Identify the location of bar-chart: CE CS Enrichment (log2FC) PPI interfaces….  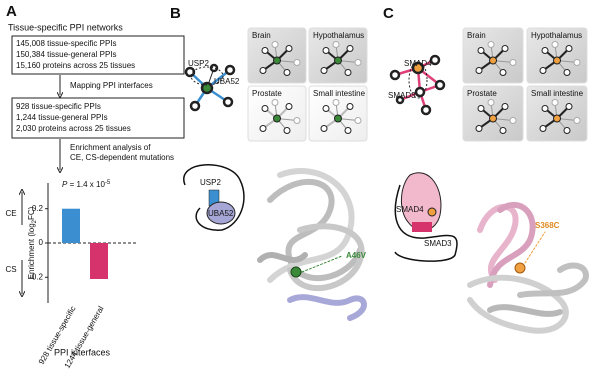
(71, 276).